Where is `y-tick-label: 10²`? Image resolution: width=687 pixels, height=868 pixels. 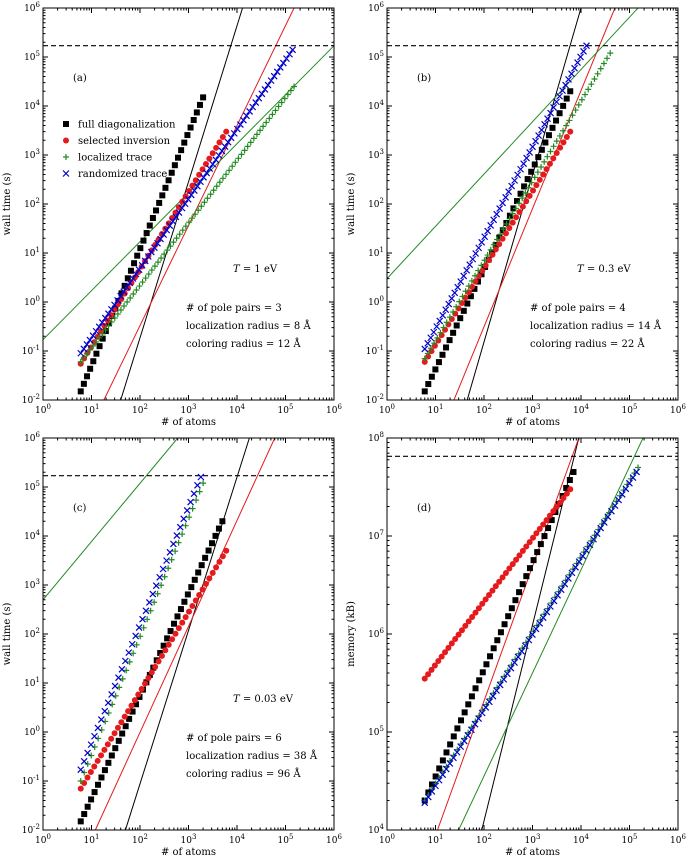
y-tick-label: 10² is located at coordinates (32, 203).